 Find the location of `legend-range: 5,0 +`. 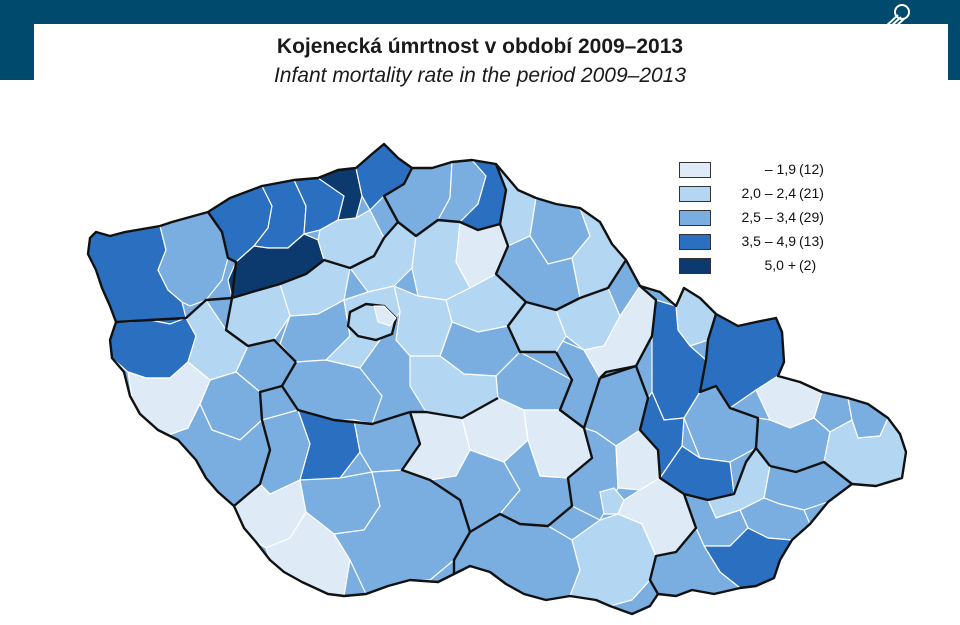

legend-range: 5,0 + is located at coordinates (780, 265).